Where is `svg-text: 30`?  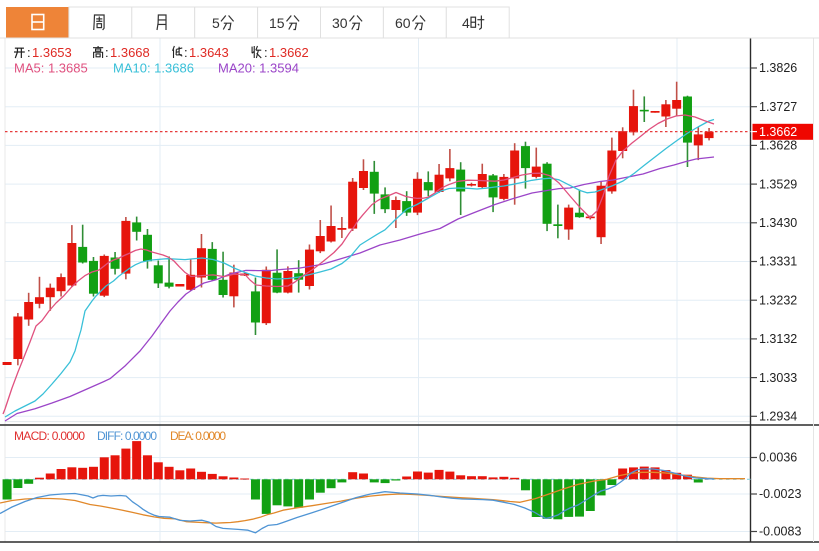 svg-text: 30 is located at coordinates (340, 23).